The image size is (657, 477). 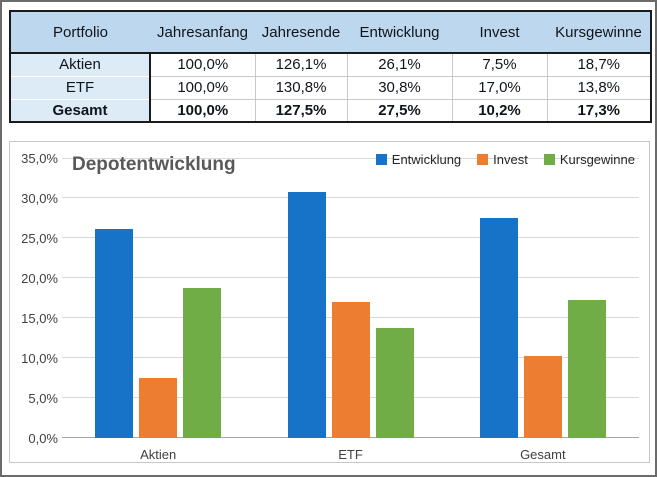 I want to click on row-label-gesamt: Gesamt, so click(x=80, y=111).